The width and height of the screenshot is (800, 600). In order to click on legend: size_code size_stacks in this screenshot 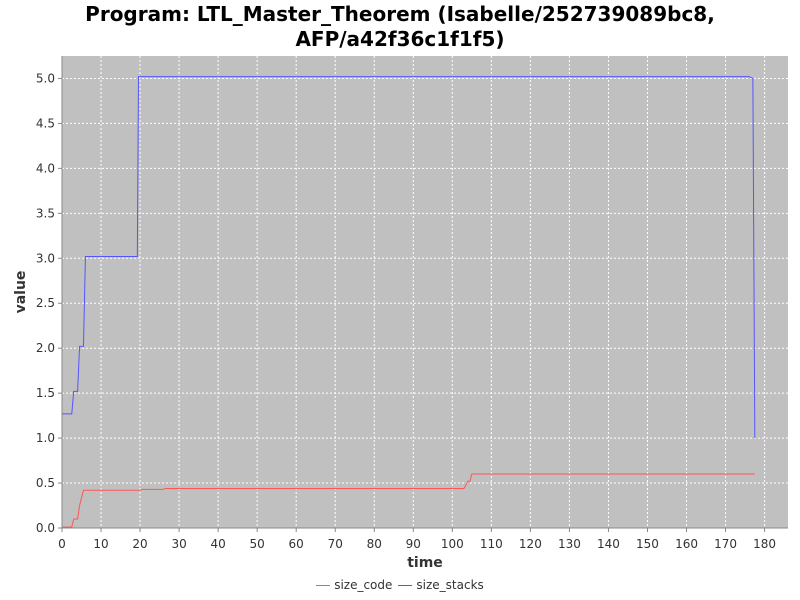, I will do `click(400, 585)`.